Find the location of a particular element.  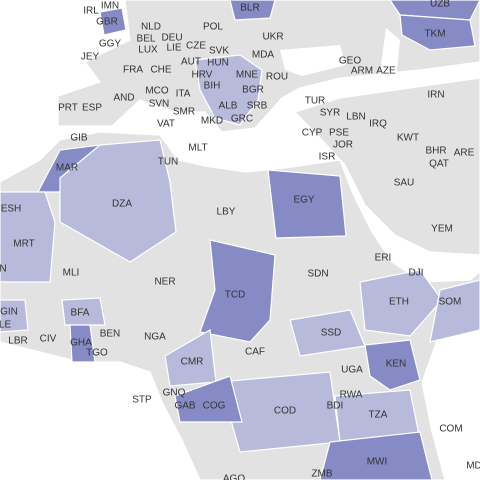

country-label: CZE is located at coordinates (196, 46).